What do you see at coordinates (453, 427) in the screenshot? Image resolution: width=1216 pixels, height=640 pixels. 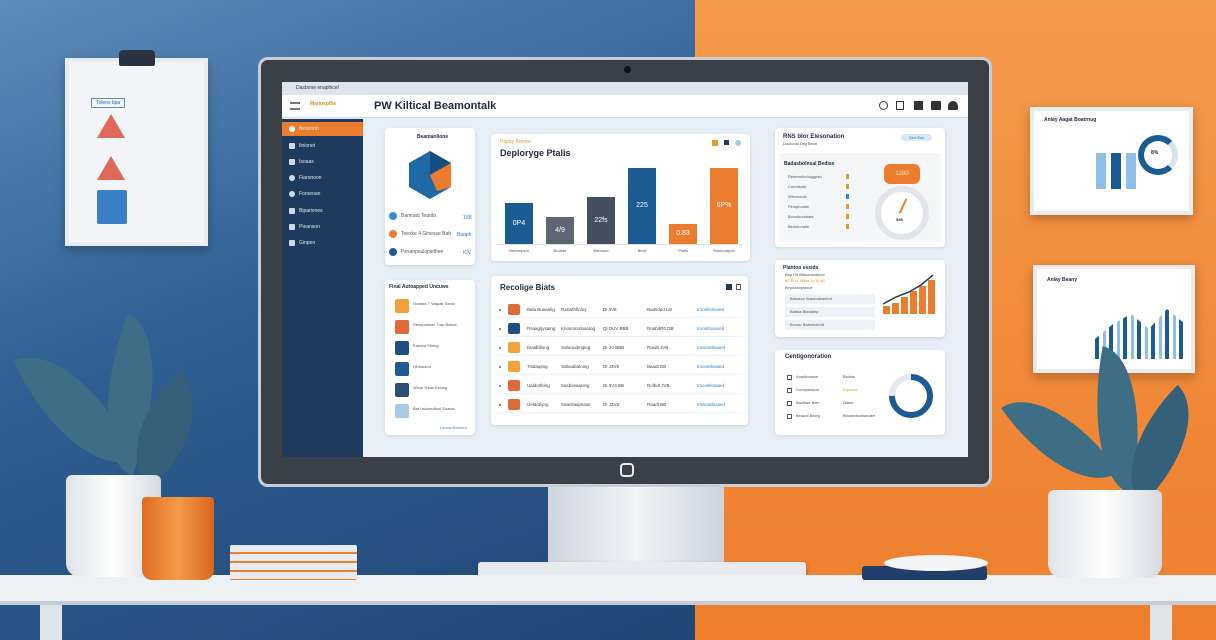 I see `view-all-link: Leoow Broloed` at bounding box center [453, 427].